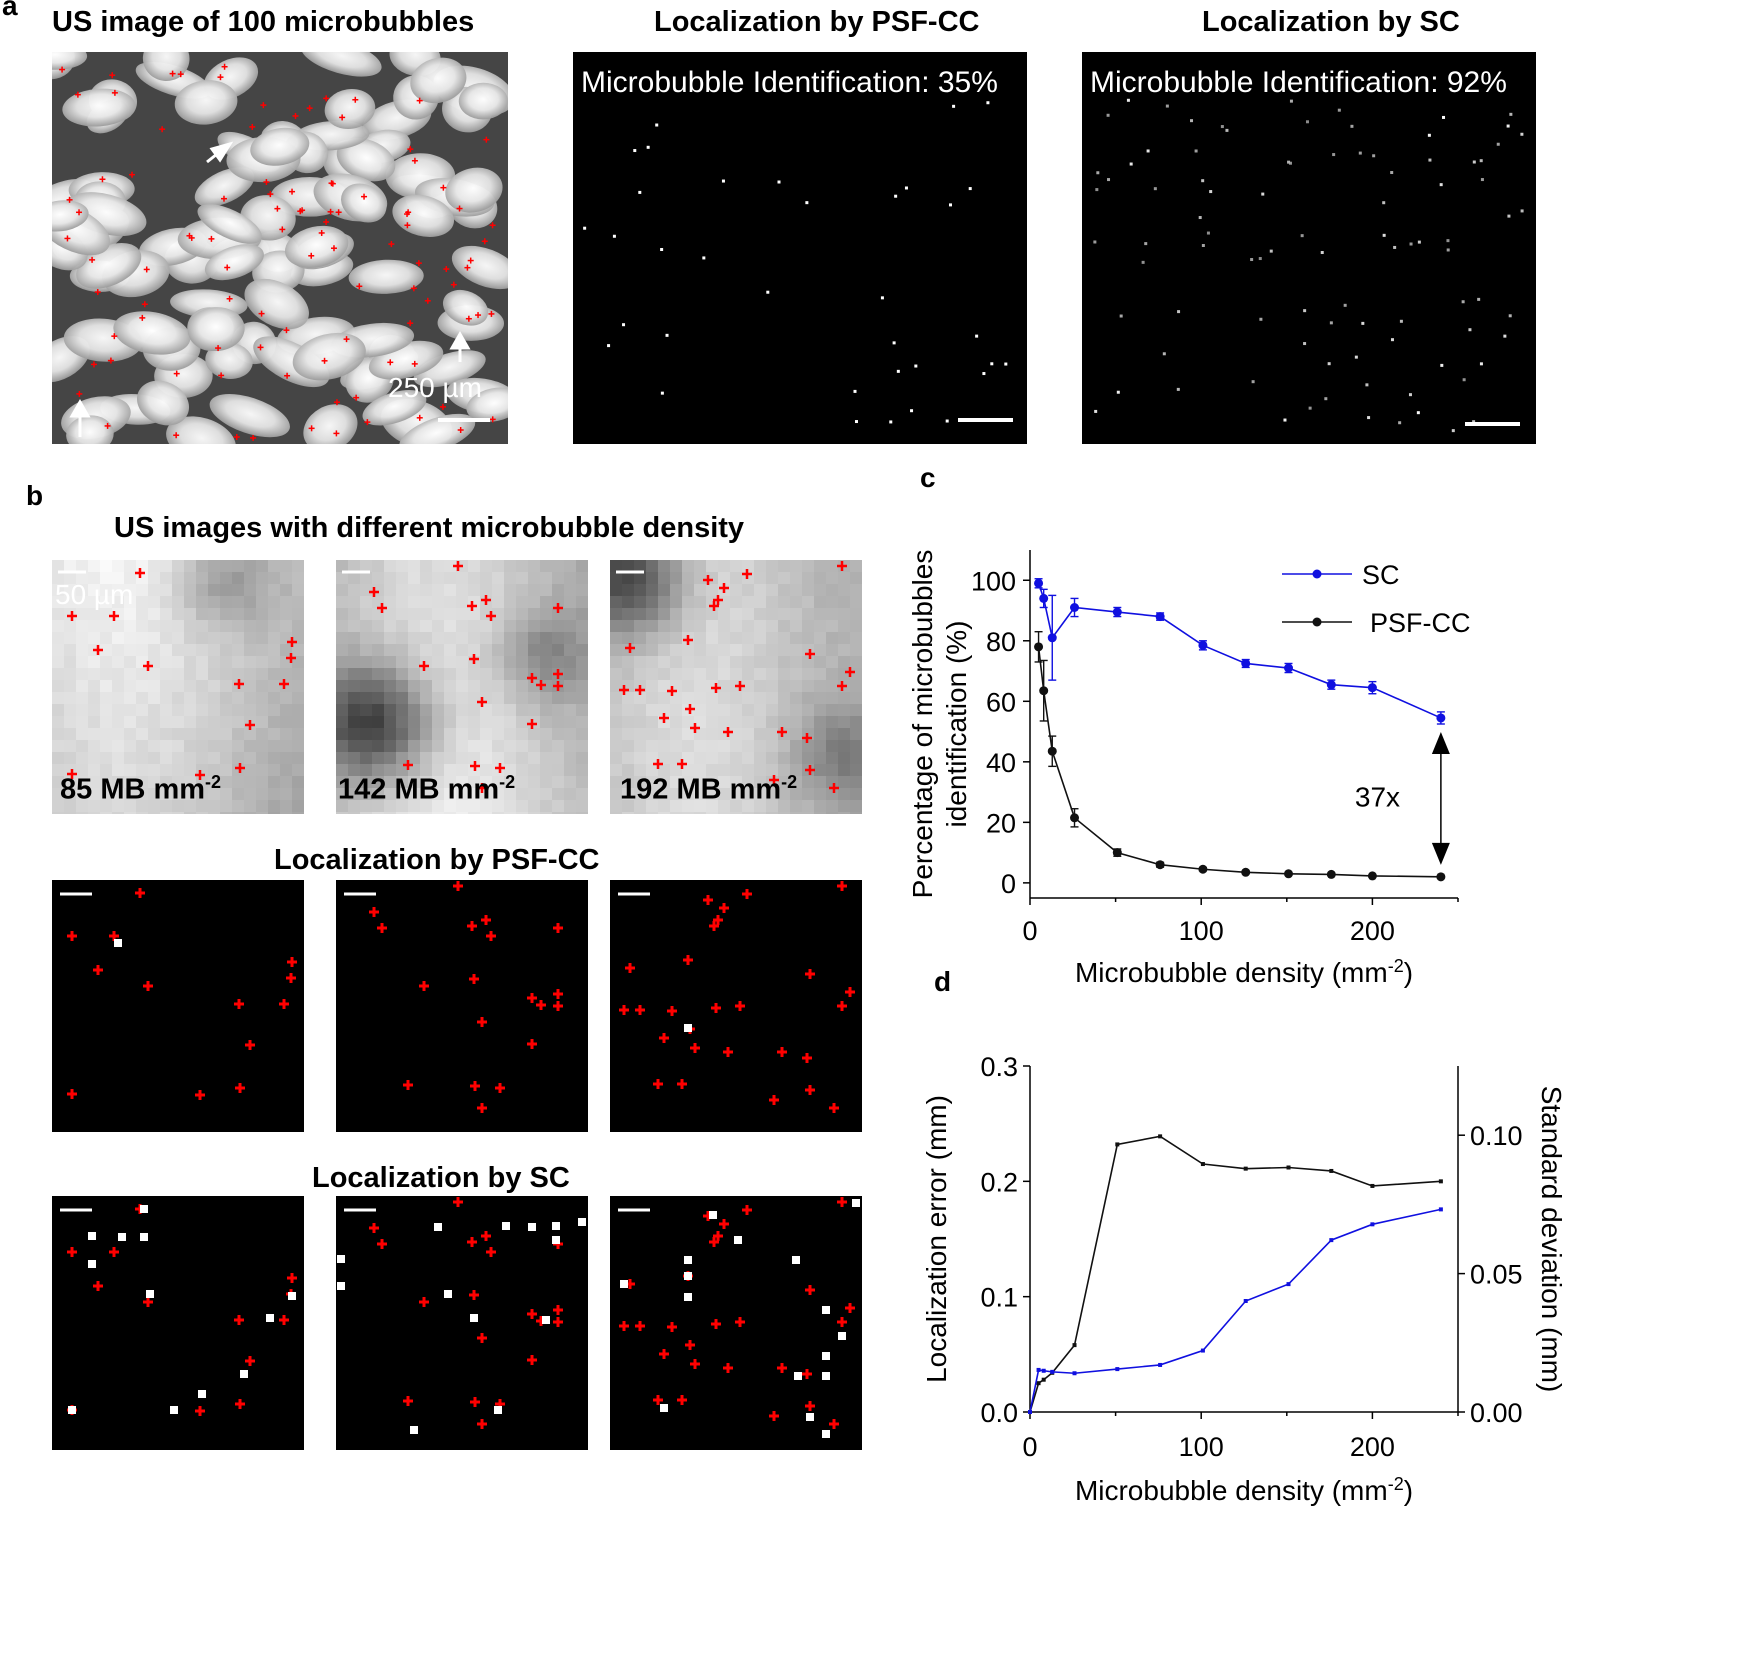 This screenshot has width=1750, height=1676. I want to click on microbubble, so click(90, 429).